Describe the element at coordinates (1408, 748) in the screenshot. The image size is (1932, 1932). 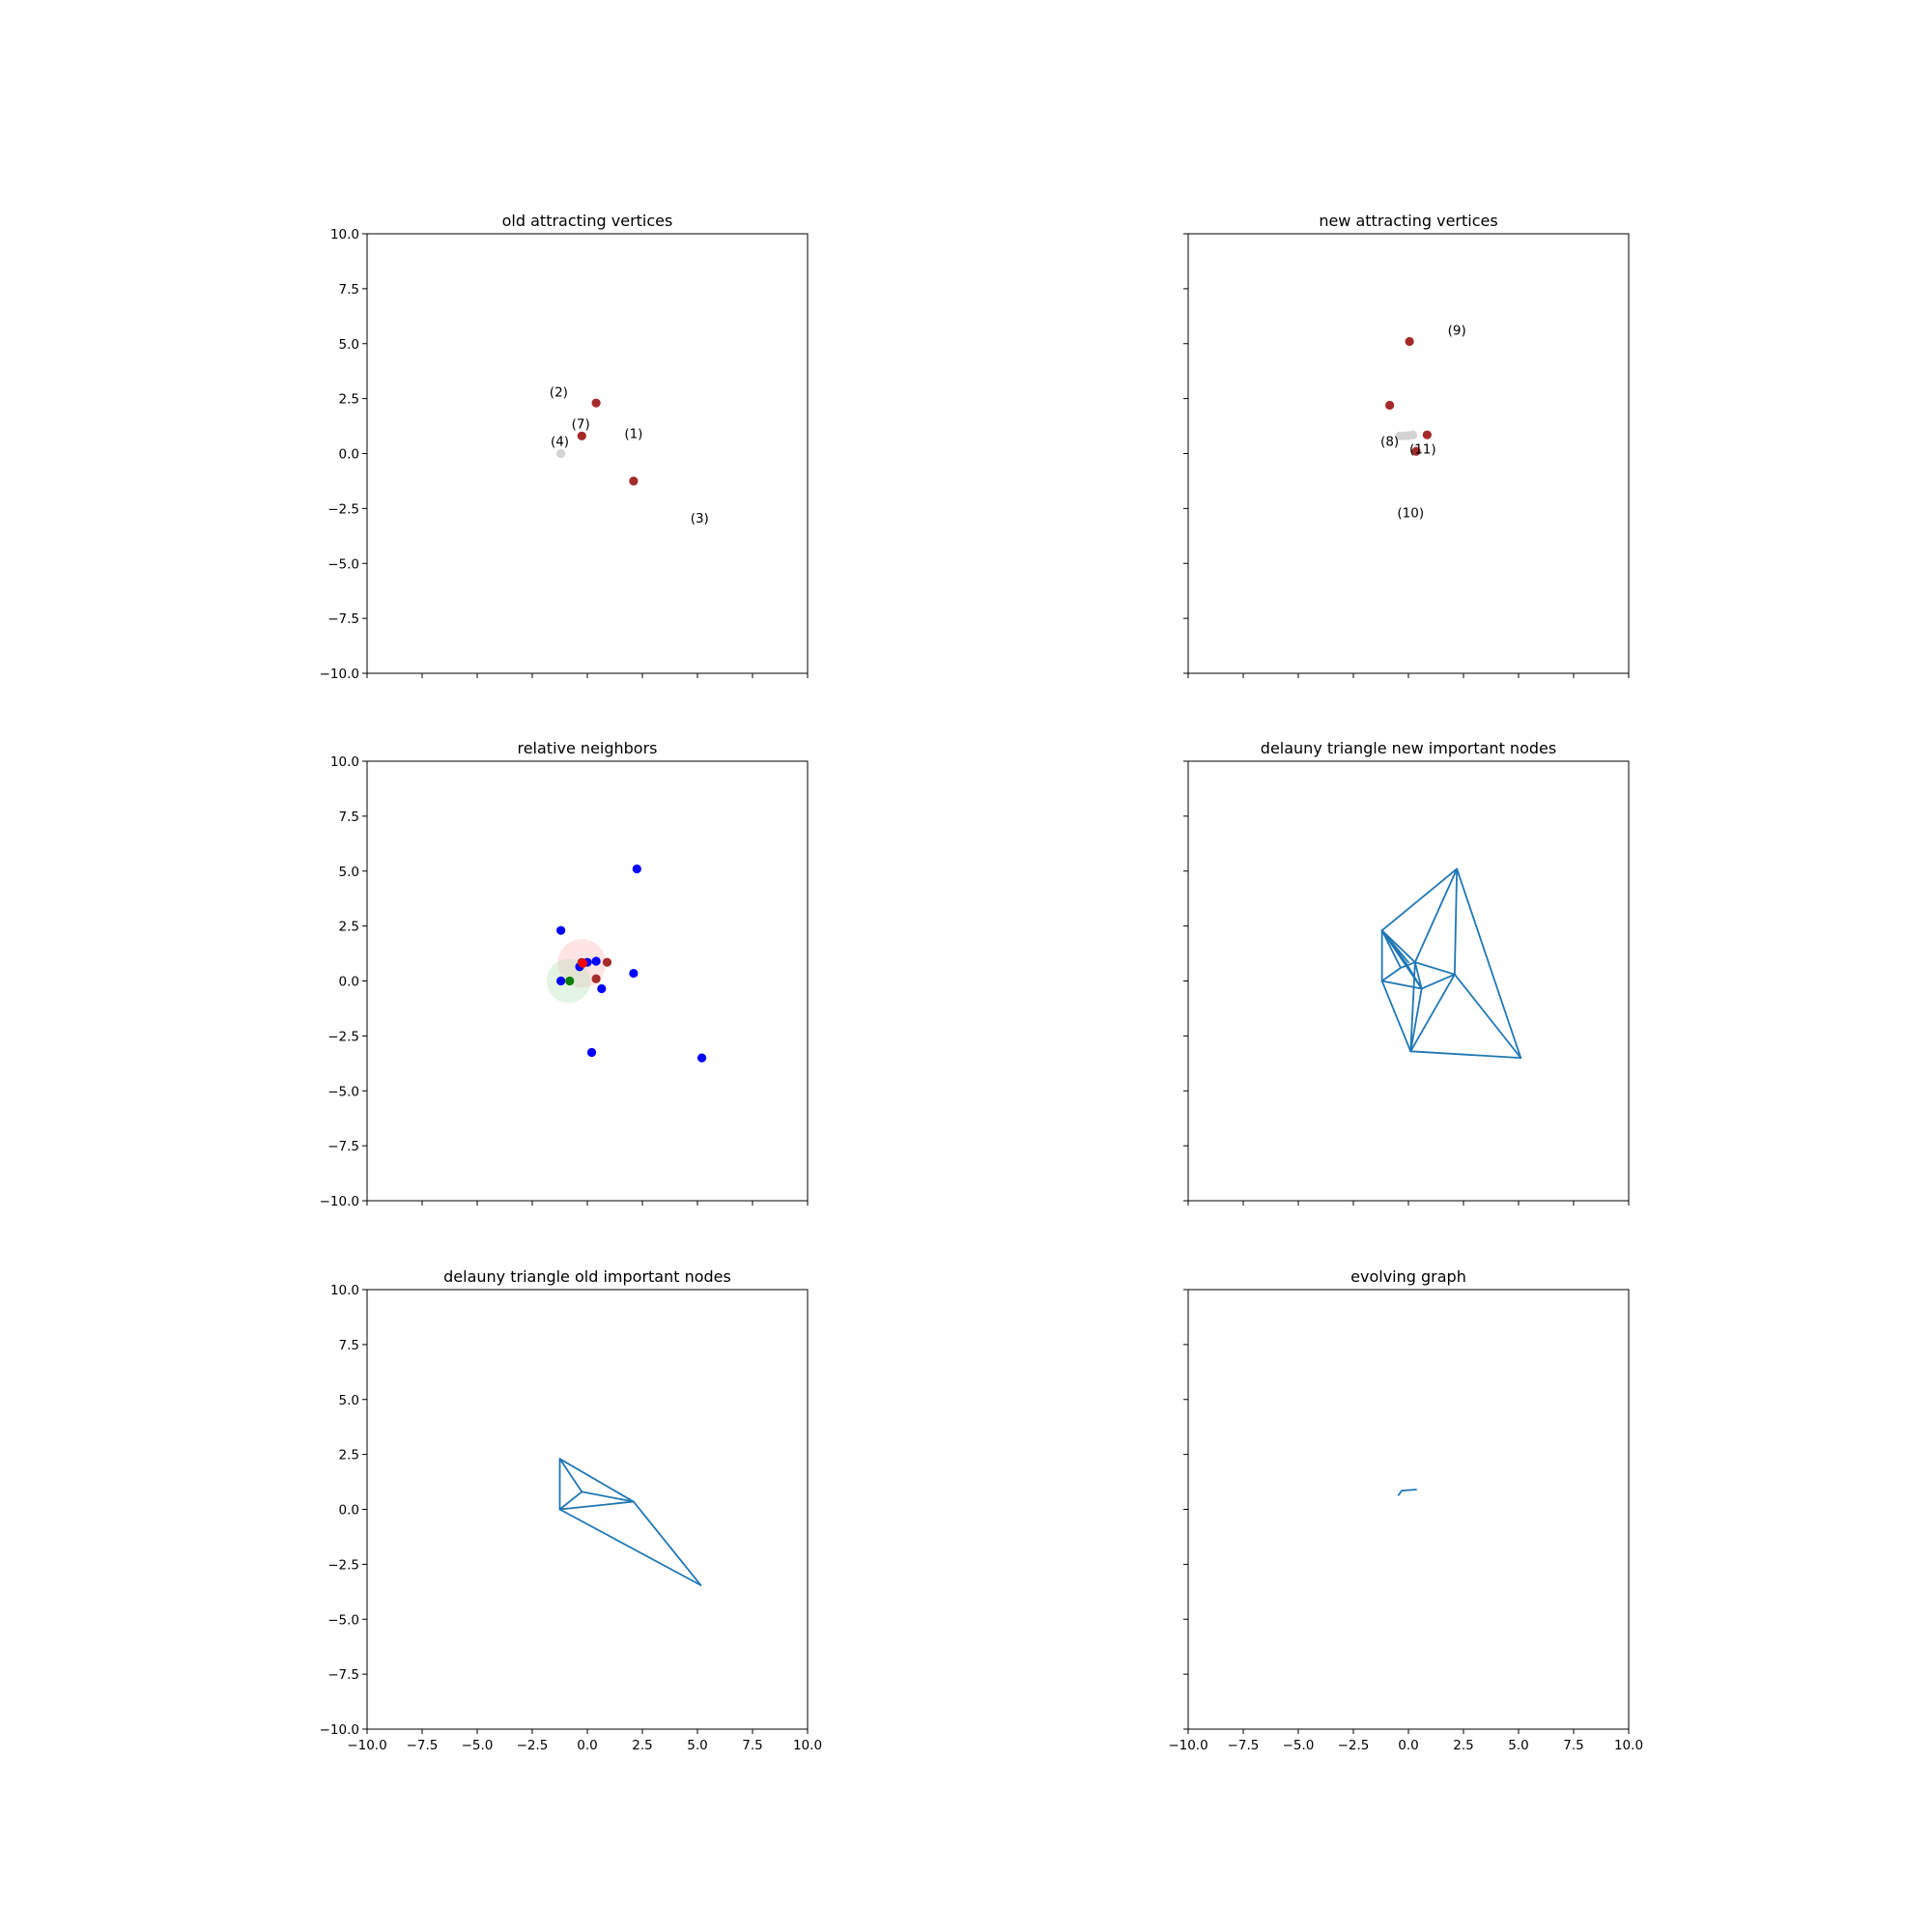
I see `chart-title: delauny triangle new important nodes` at that location.